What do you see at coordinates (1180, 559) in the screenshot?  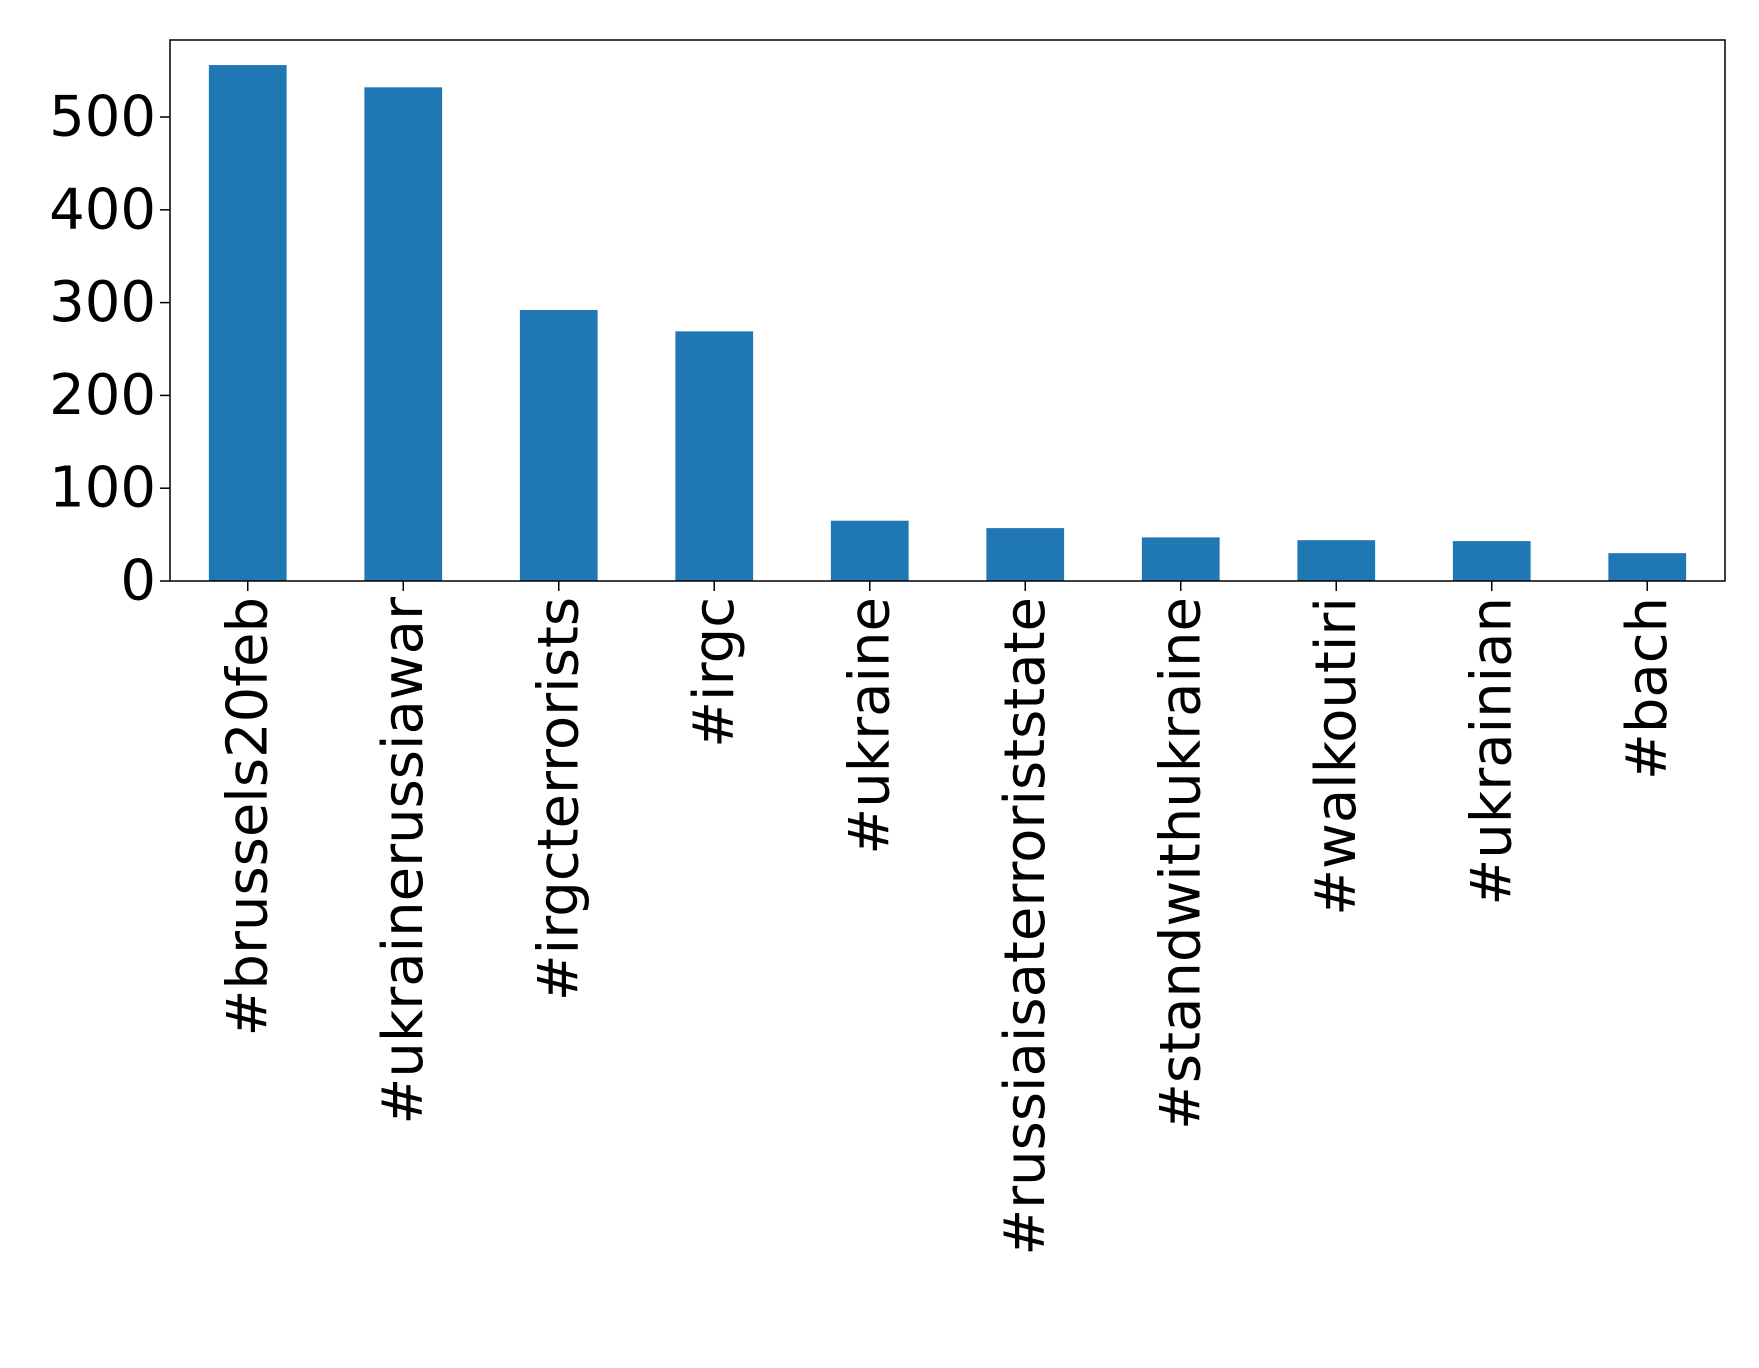 I see `bar-standwithukraine` at bounding box center [1180, 559].